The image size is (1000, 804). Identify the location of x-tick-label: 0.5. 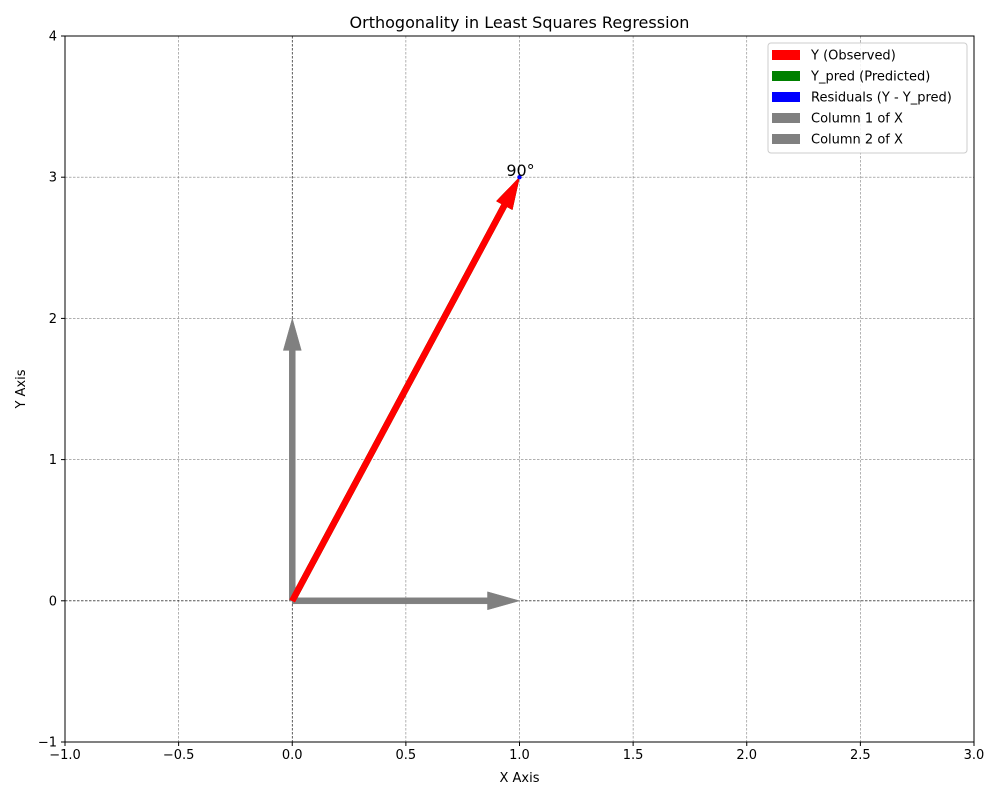
(406, 755).